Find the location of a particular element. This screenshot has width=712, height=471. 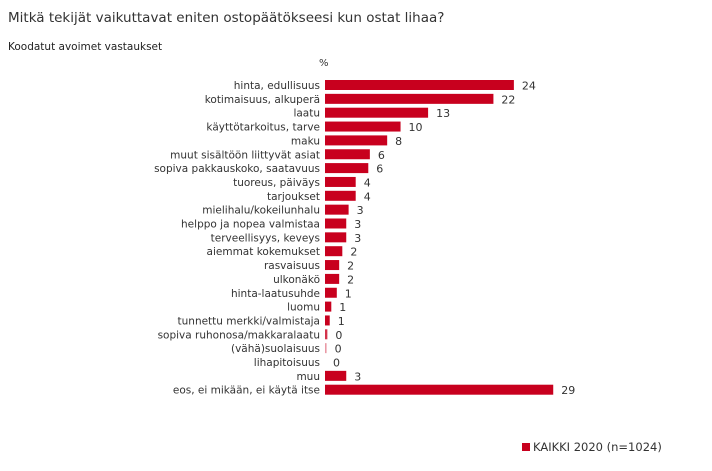

category-label: lihapitoisuus is located at coordinates (287, 363).